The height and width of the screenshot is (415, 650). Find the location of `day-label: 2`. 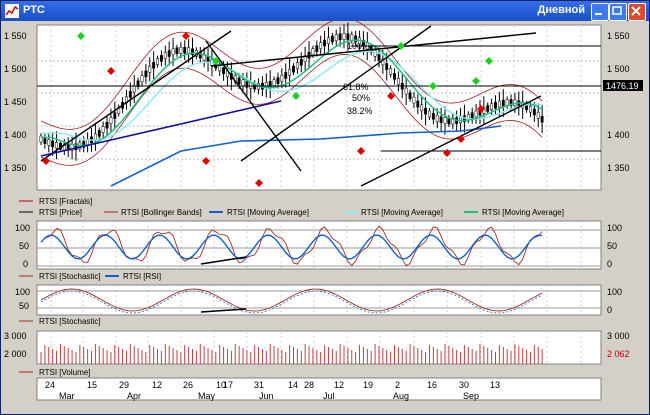

day-label: 2 is located at coordinates (397, 385).